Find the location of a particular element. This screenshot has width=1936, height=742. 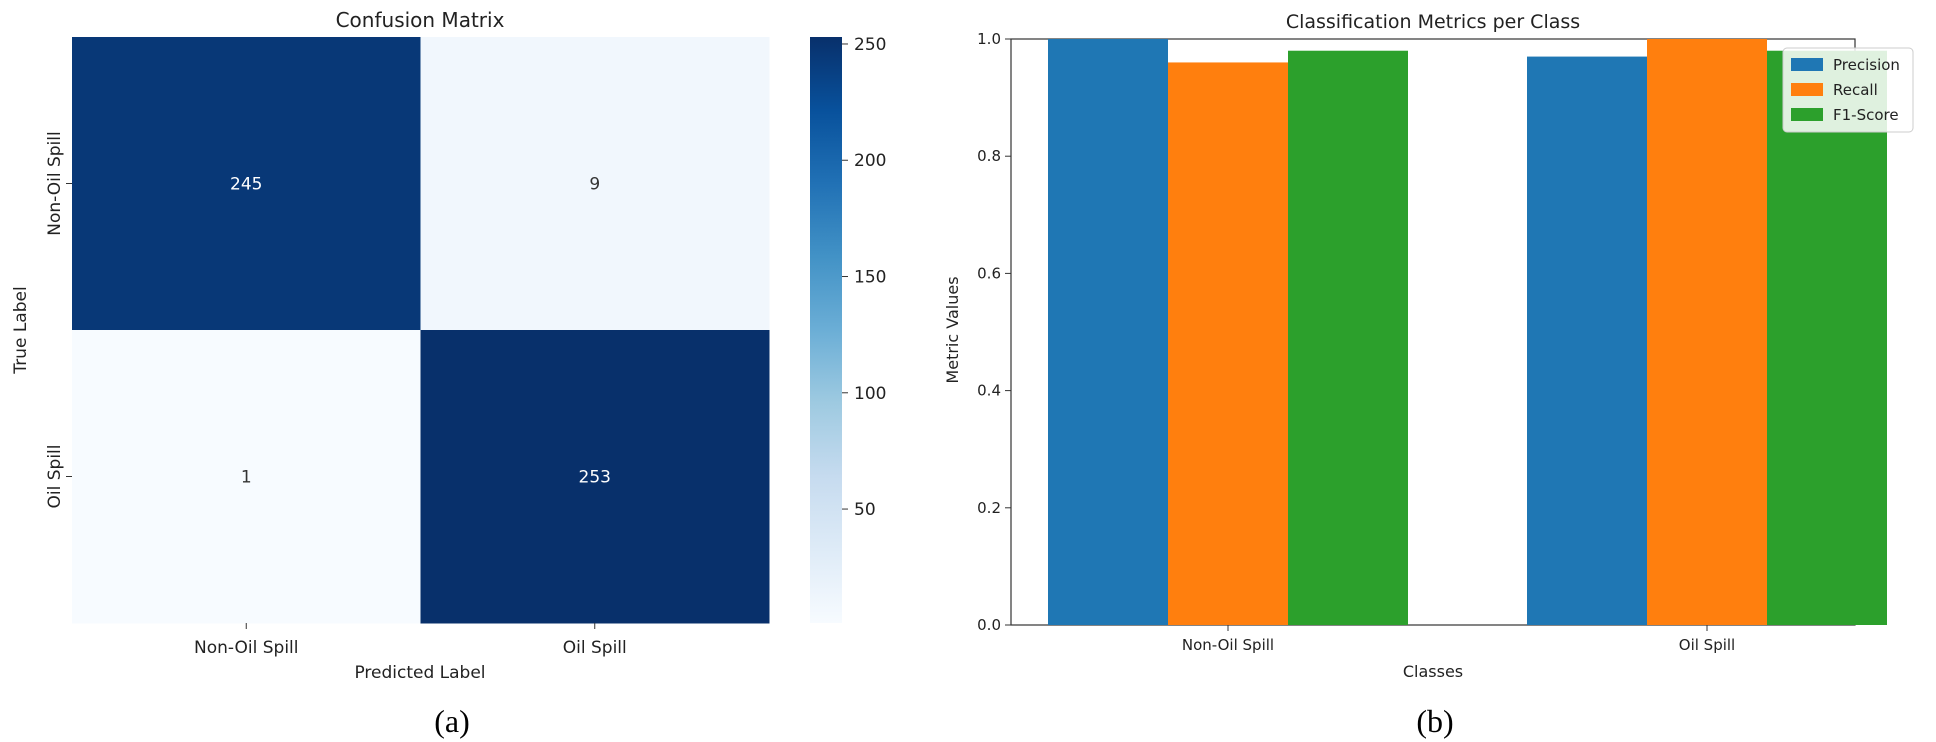

bar-y-axis-label: Metric Values is located at coordinates (952, 329).